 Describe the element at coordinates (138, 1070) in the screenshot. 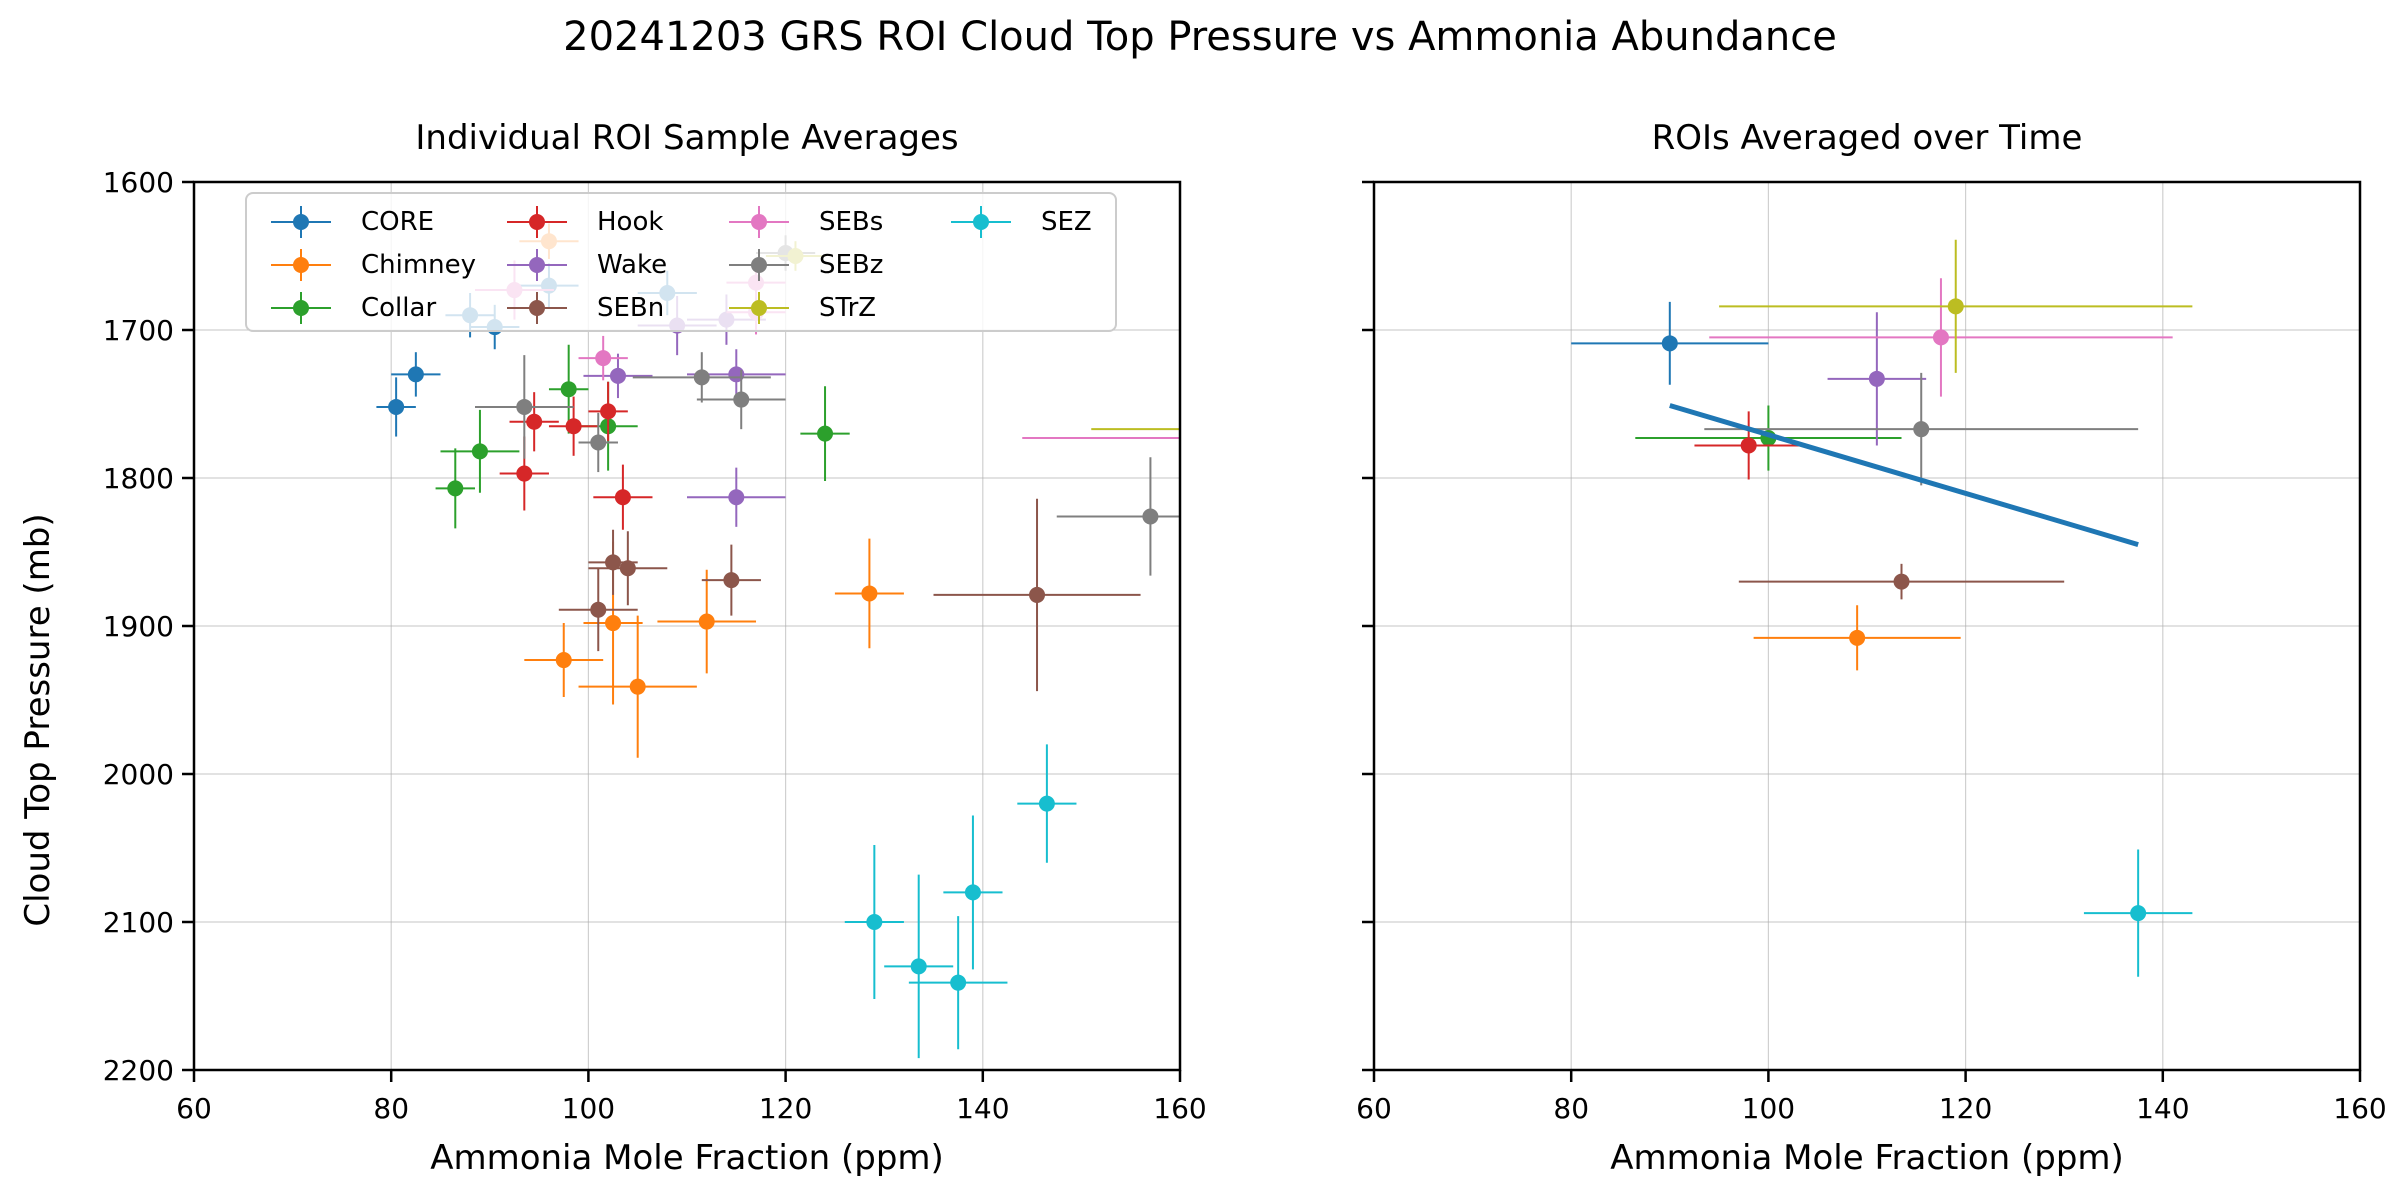

I see `left-y-tick-label: 2200` at that location.